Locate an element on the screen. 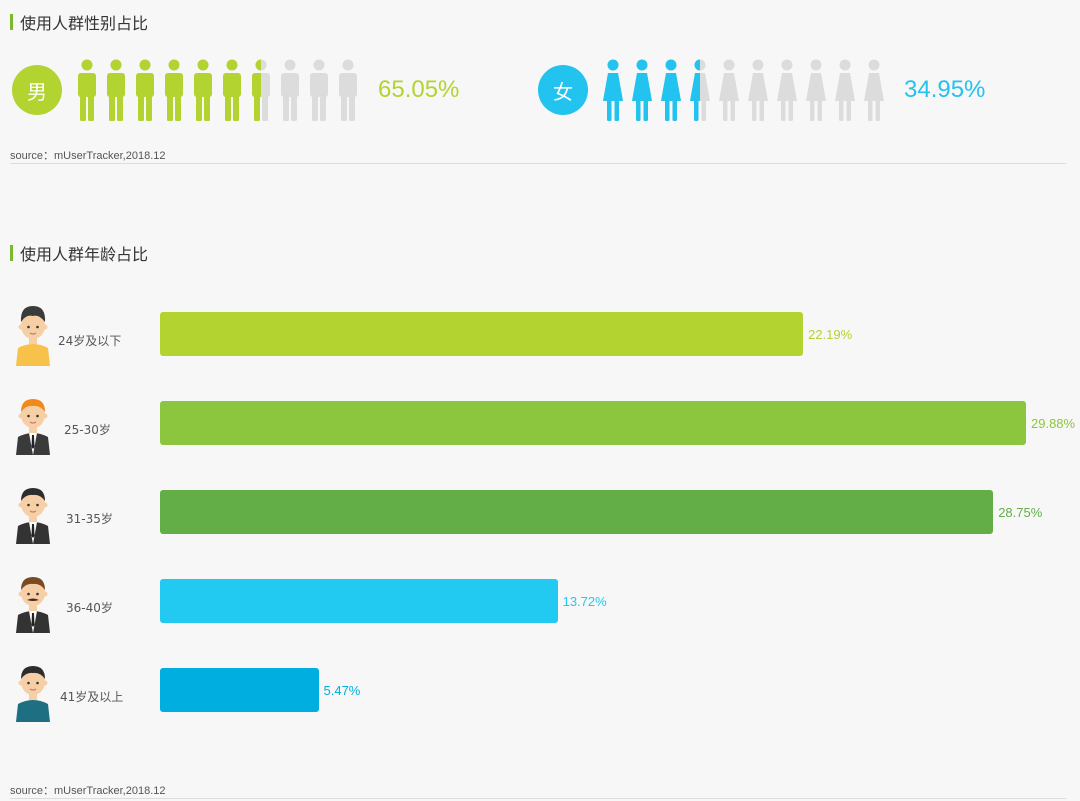 The image size is (1080, 801). female-percent: 34.95% is located at coordinates (945, 89).